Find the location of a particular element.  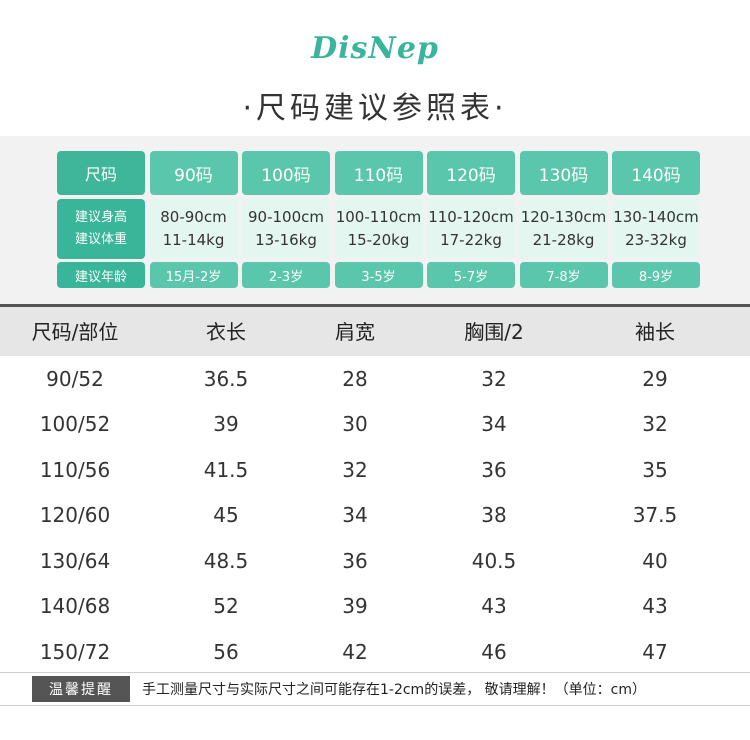

logo-text: DisNep is located at coordinates (375, 48).